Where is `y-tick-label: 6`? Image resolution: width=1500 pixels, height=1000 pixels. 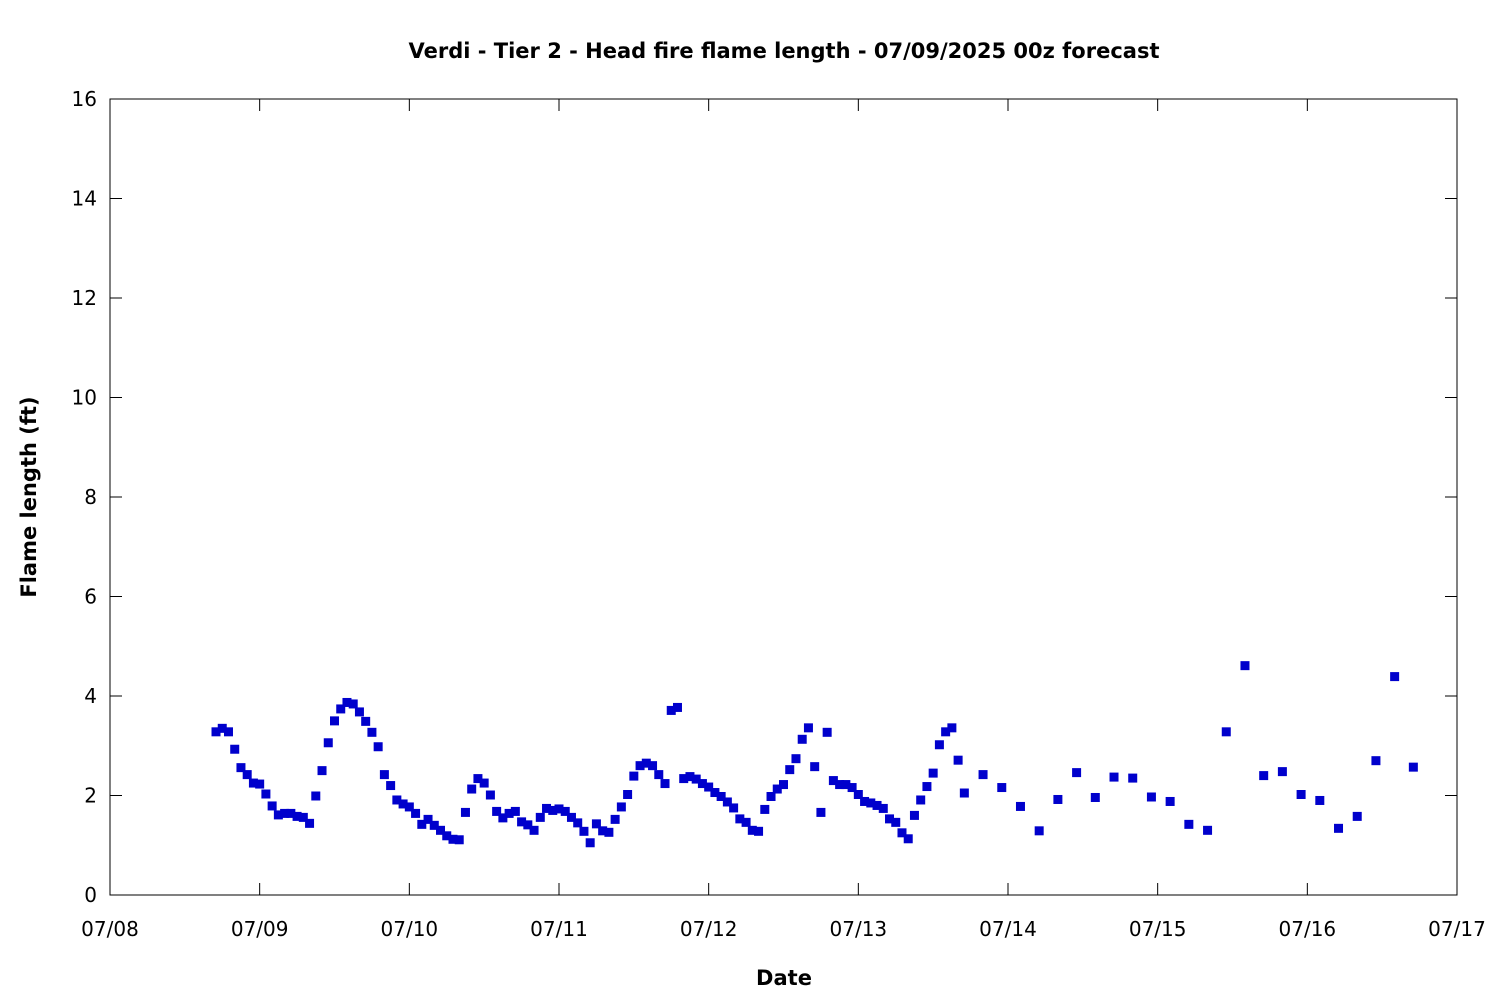 y-tick-label: 6 is located at coordinates (90, 597).